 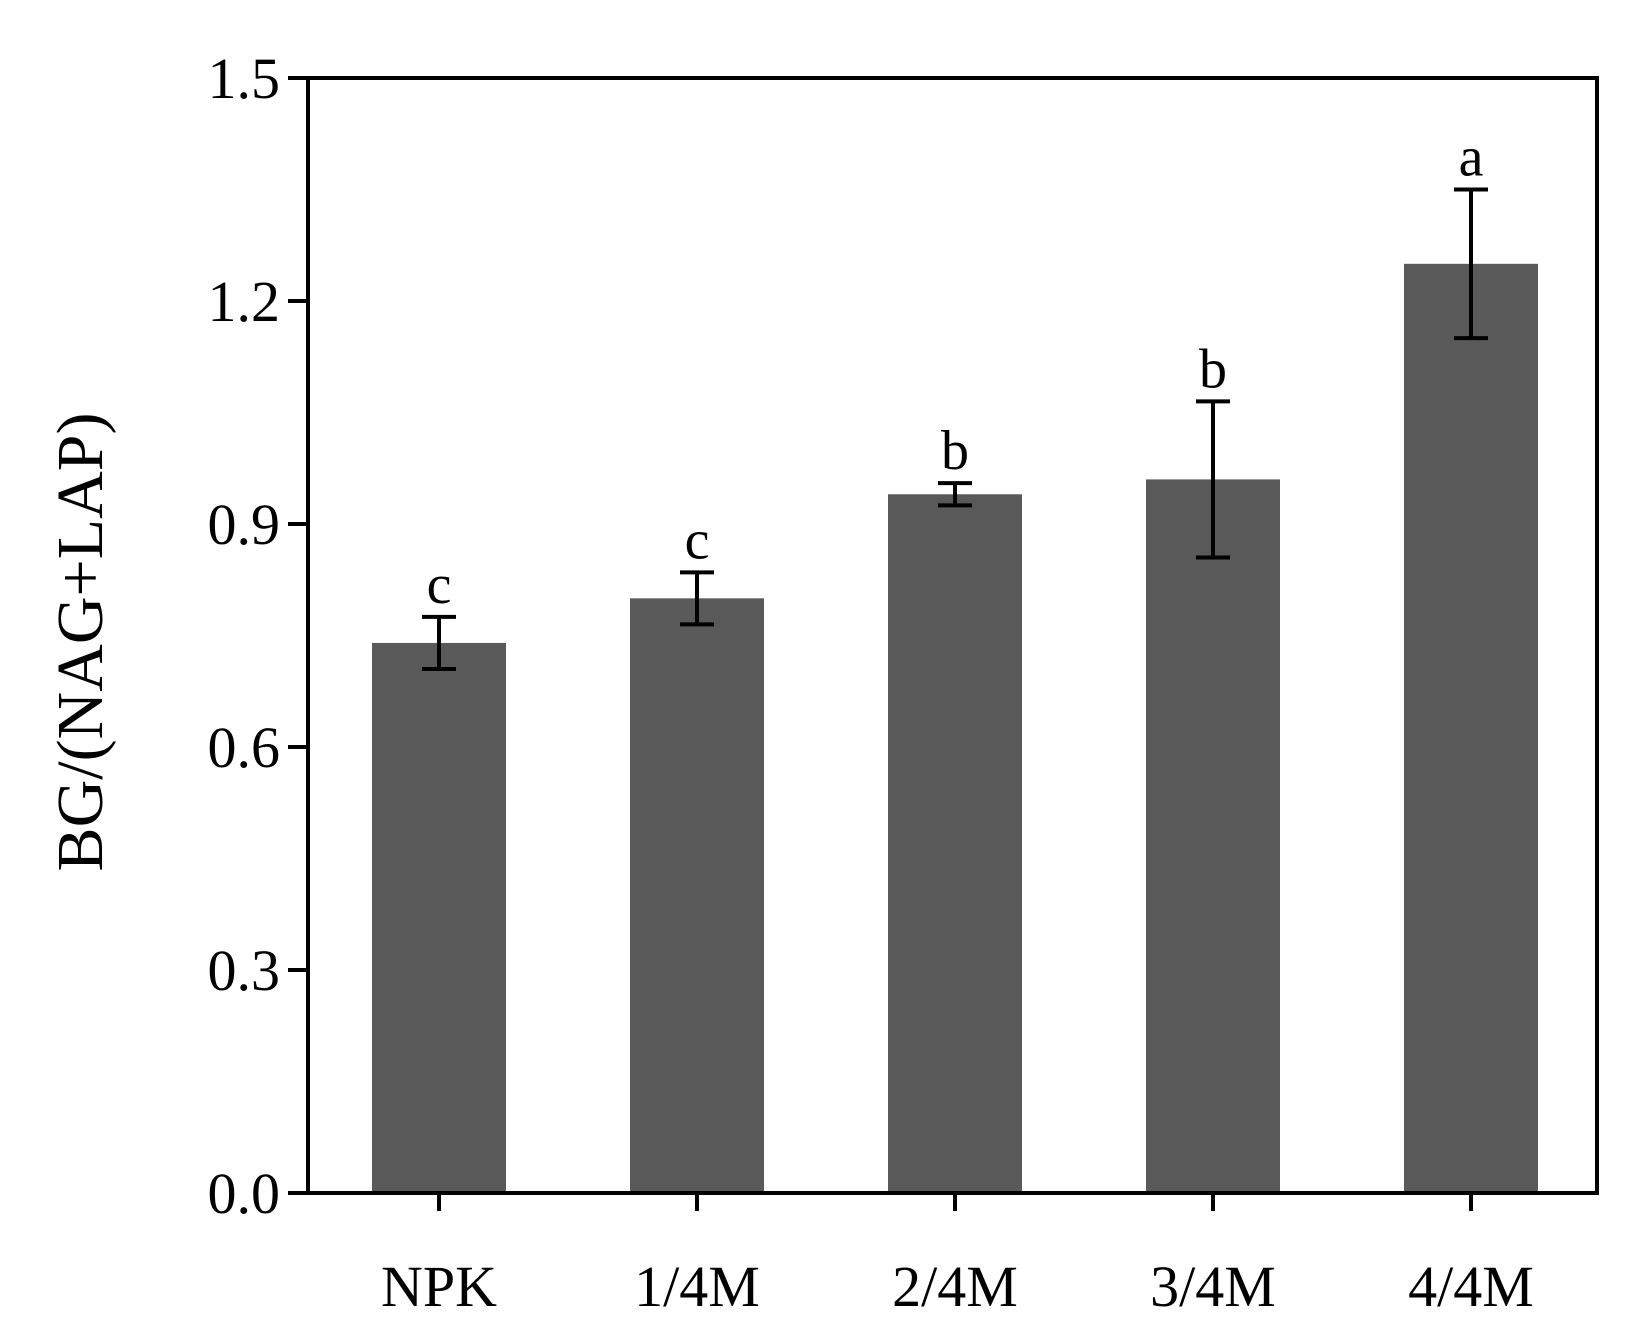 What do you see at coordinates (258, 636) in the screenshot?
I see `y-axis: 0.0 0.3 0.6 0.9 1.2 1.5` at bounding box center [258, 636].